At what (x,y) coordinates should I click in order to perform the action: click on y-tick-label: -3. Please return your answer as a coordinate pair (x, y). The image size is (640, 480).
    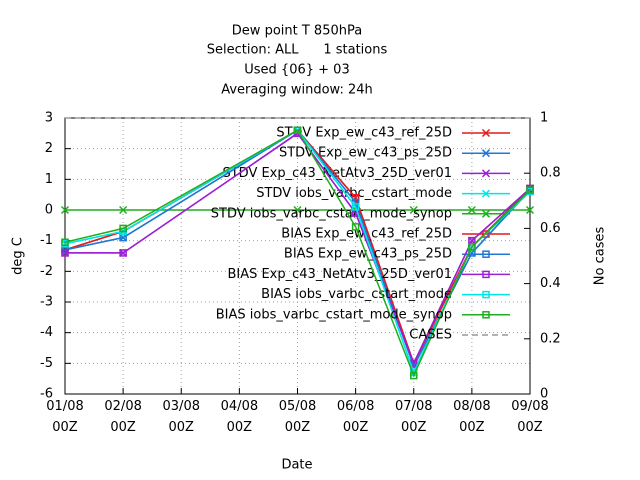
    Looking at the image, I should click on (46, 302).